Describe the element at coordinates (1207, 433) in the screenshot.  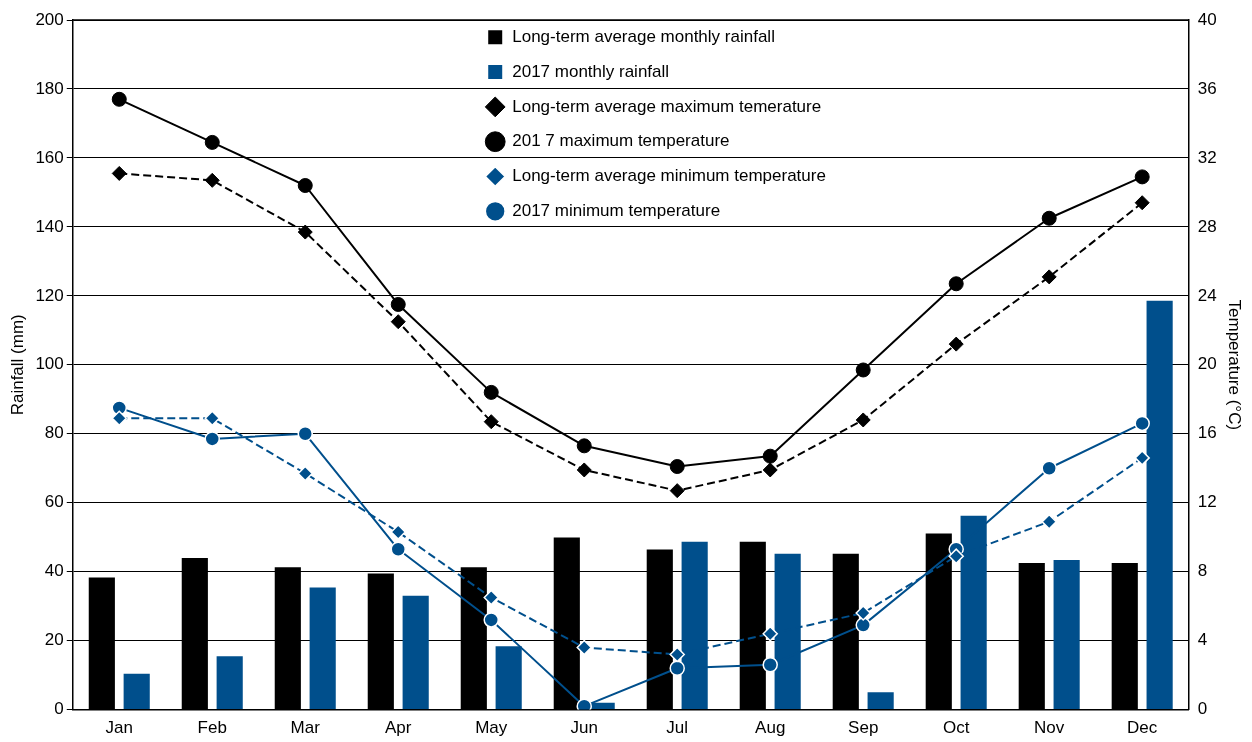
I see `y2-tick-label: 16` at that location.